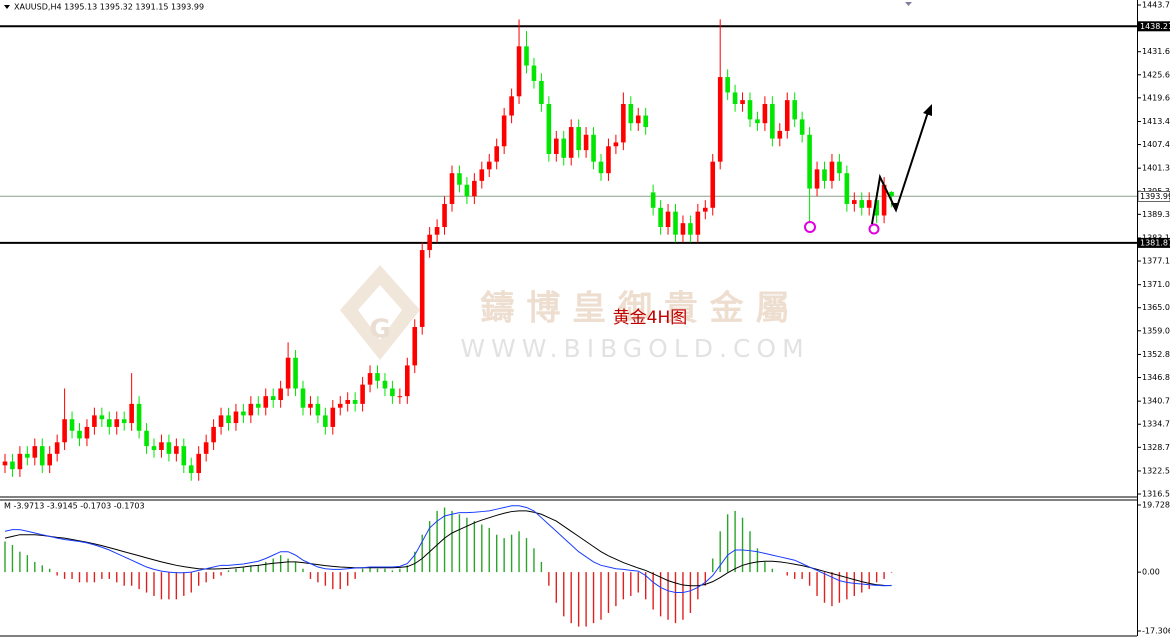  What do you see at coordinates (1156, 447) in the screenshot?
I see `y-tick-label: 1328.70` at bounding box center [1156, 447].